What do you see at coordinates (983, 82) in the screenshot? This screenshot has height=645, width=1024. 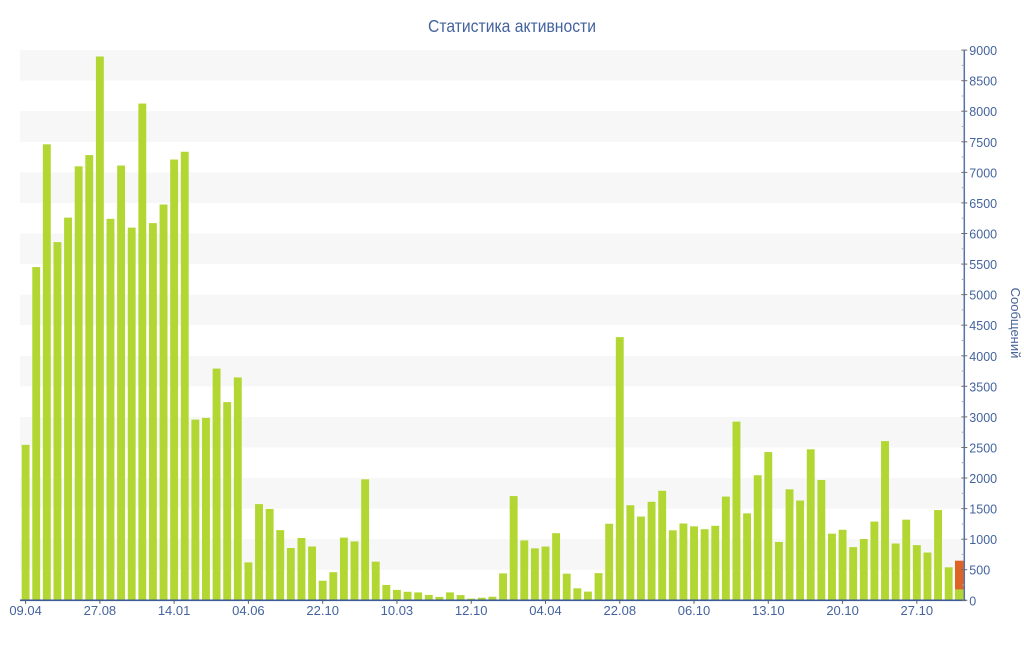 I see `svg-text: 8500` at bounding box center [983, 82].